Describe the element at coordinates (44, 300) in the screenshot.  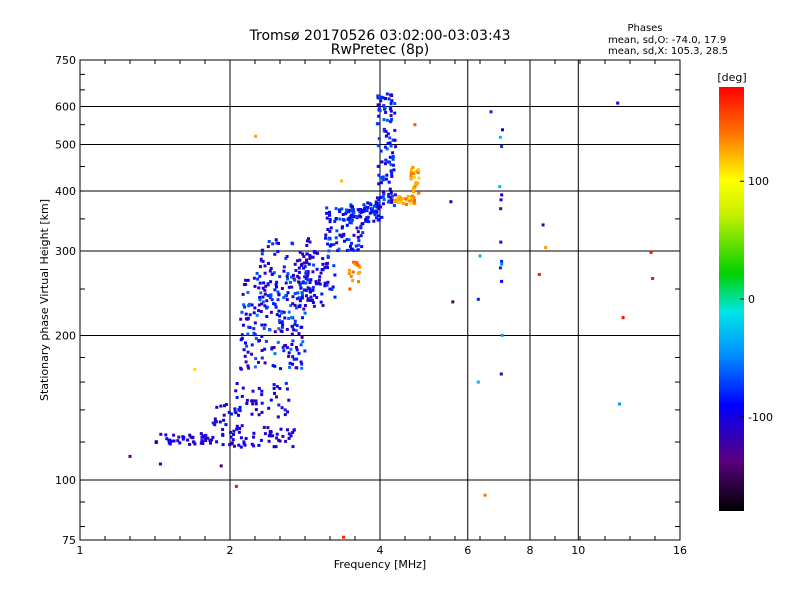
I see `y-axis-label: Stationary phase Virtual Height [km]` at that location.